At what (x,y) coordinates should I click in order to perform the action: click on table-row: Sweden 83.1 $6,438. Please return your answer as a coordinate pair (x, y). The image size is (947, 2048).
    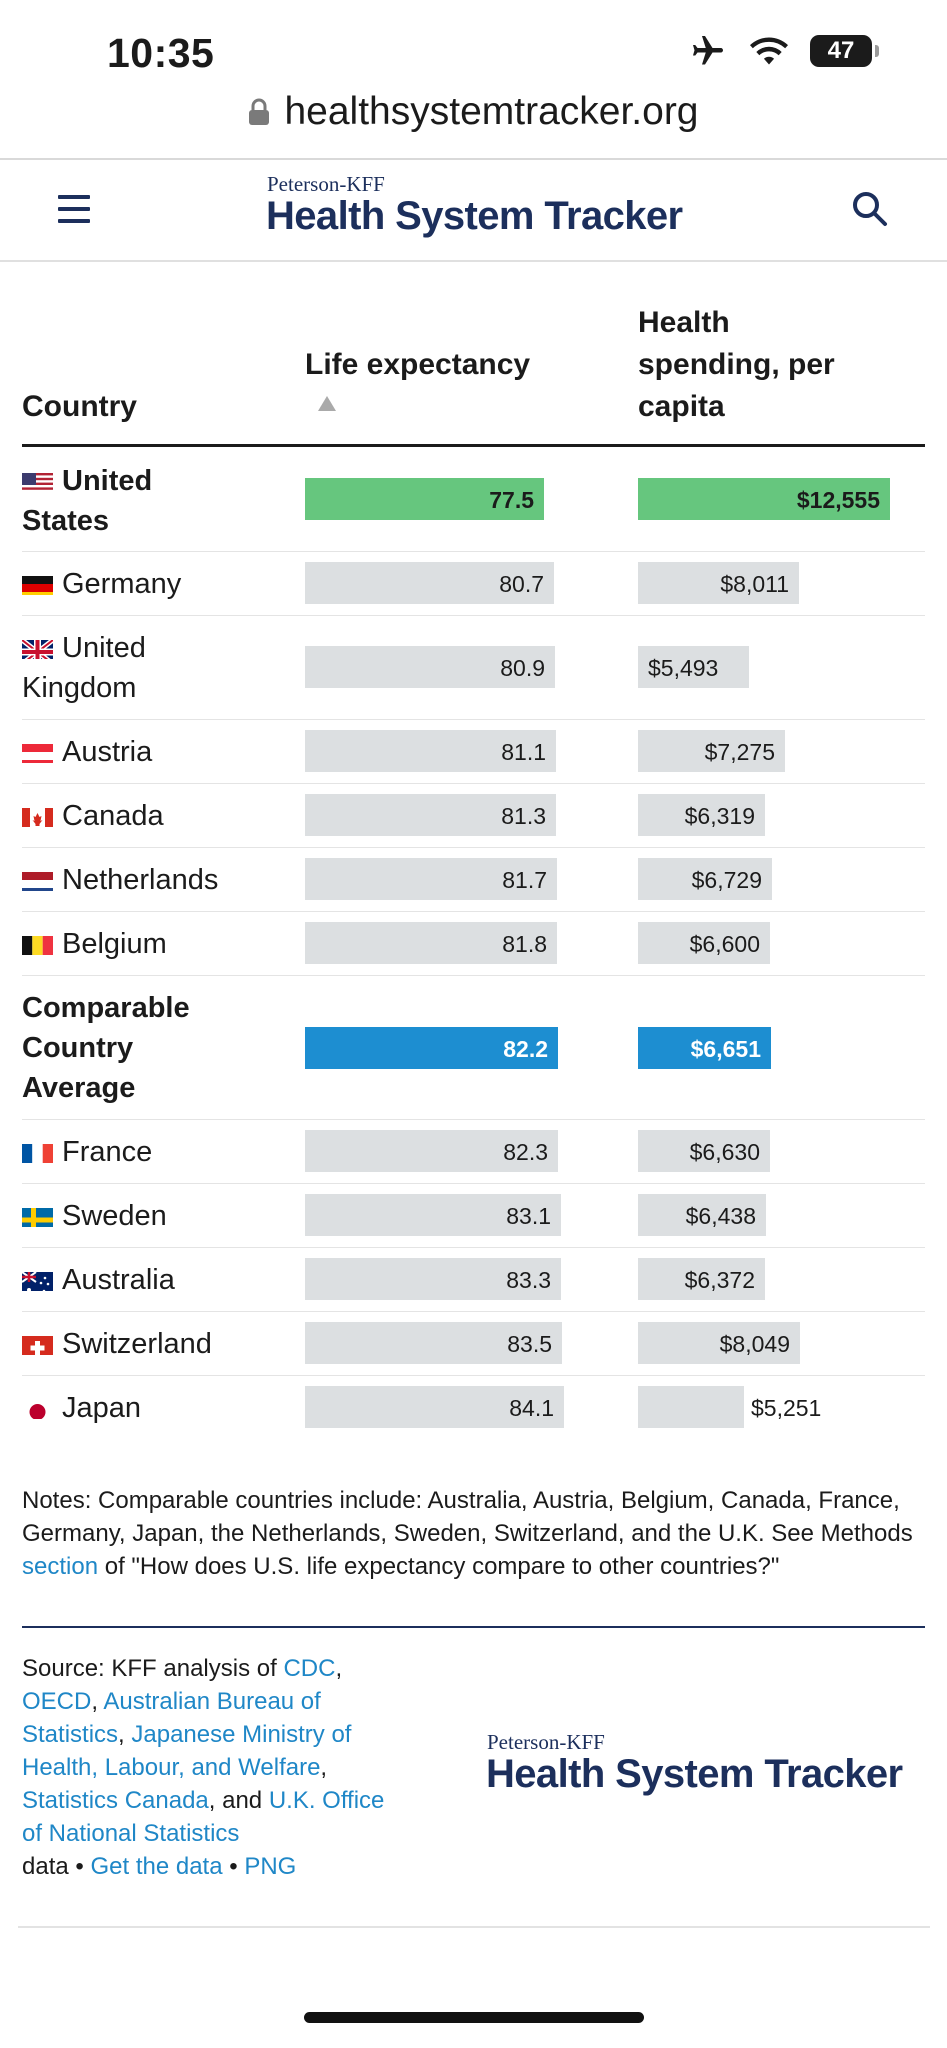
    Looking at the image, I should click on (473, 1216).